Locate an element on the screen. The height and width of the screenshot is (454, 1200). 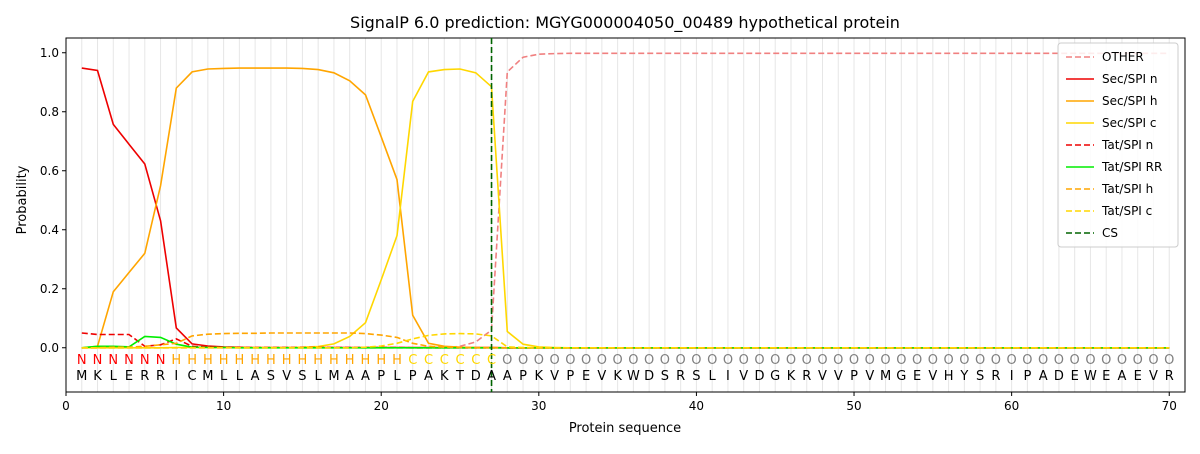
x-tick-label: 20 is located at coordinates (381, 406).